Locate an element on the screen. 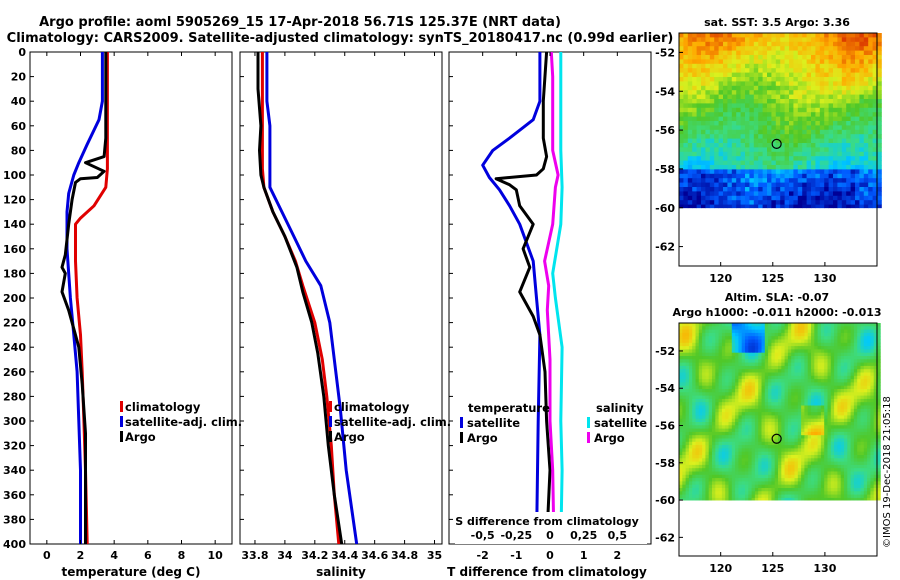 The height and width of the screenshot is (580, 900). legend-swatch-s-argo is located at coordinates (588, 437).